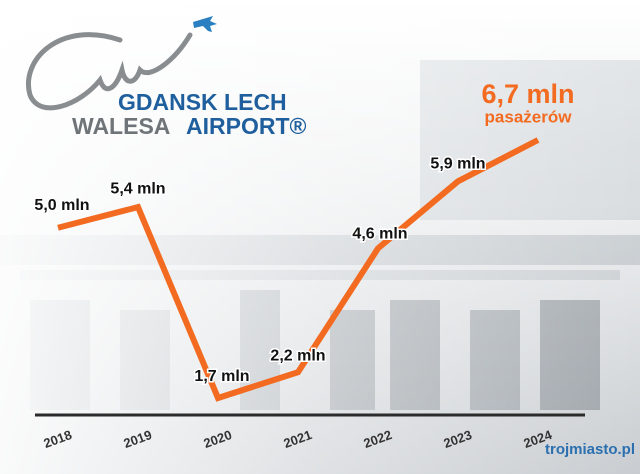 The height and width of the screenshot is (474, 640). I want to click on logo-text: WALESA, so click(121, 126).